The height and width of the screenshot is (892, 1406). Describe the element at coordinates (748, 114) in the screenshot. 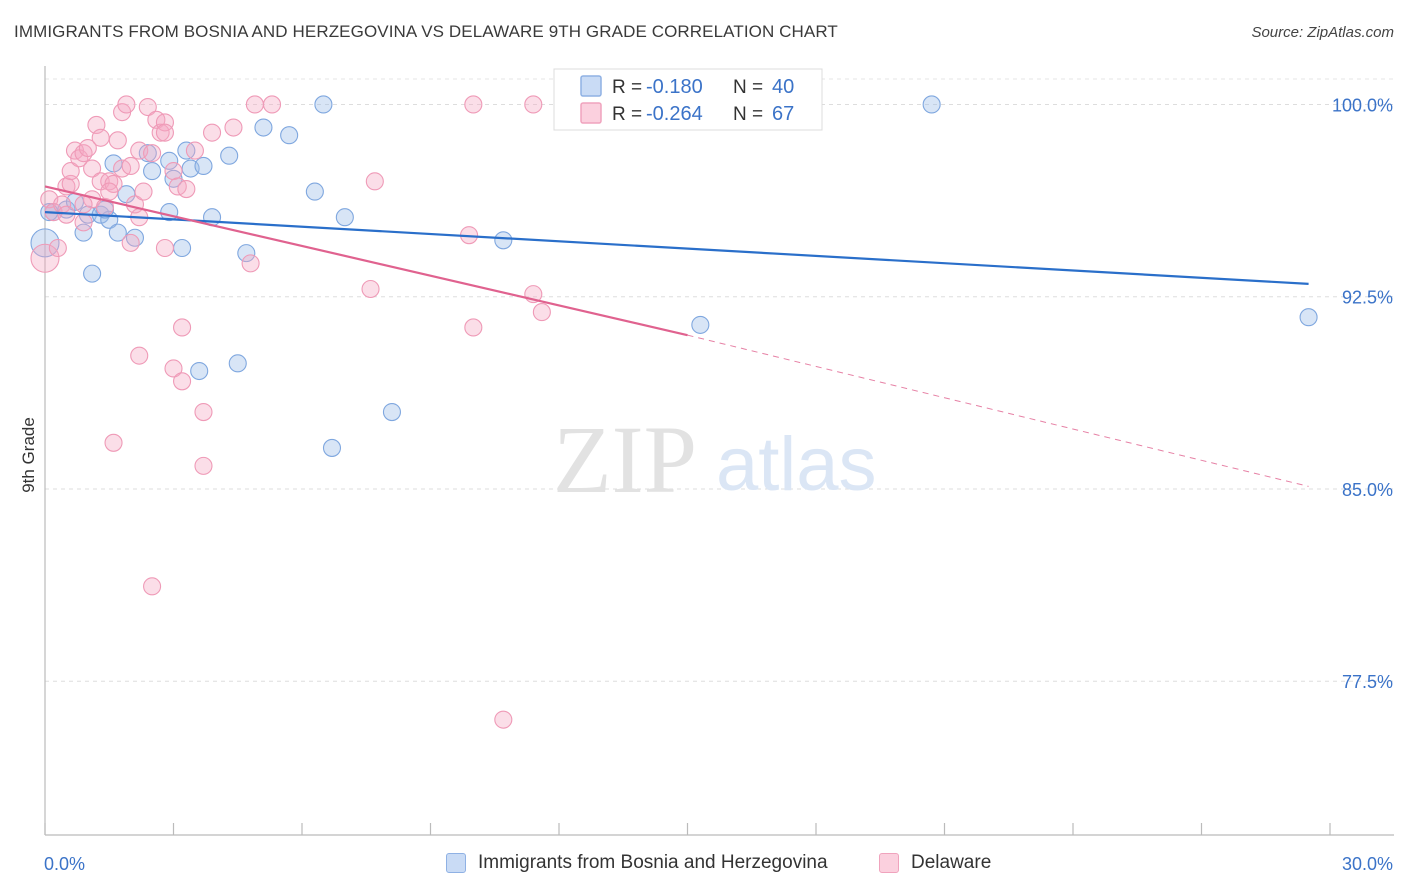

I see `stats-n-label-1: N =` at that location.